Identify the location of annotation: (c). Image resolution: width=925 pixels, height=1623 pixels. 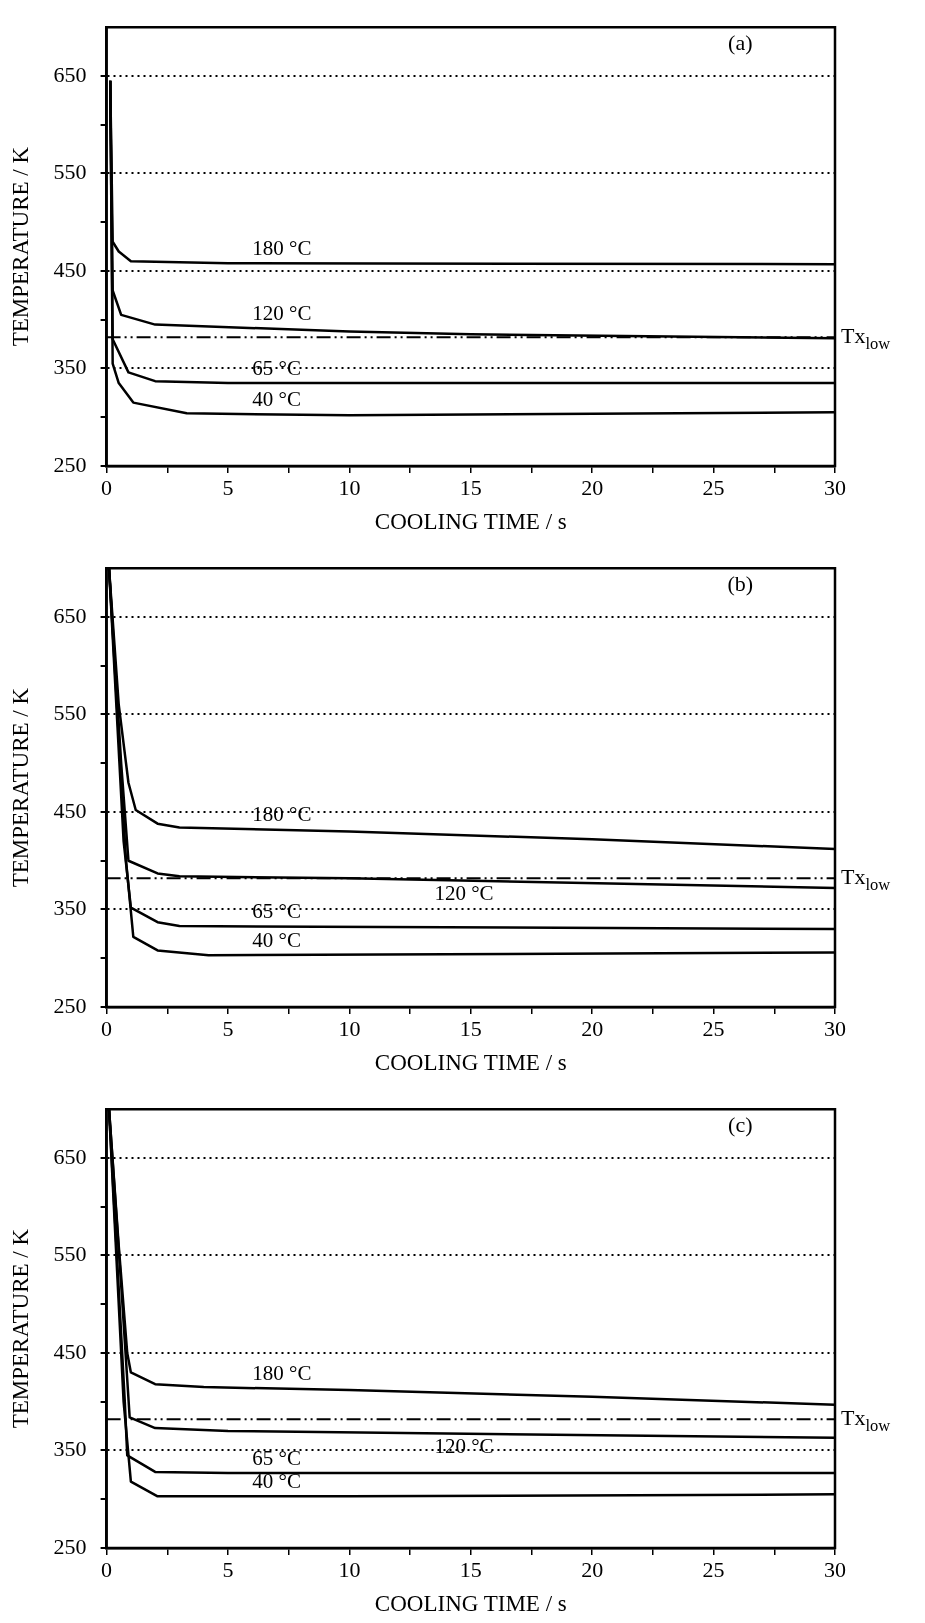
(740, 1124).